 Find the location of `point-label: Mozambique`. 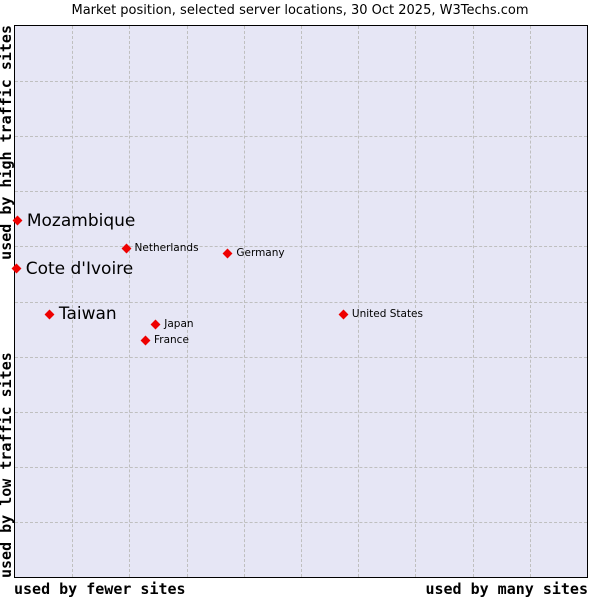

point-label: Mozambique is located at coordinates (81, 220).